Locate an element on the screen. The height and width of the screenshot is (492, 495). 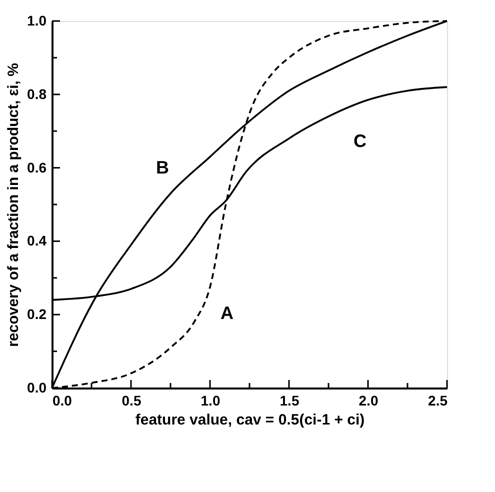
y-tick-label: 0.6 is located at coordinates (37, 167).